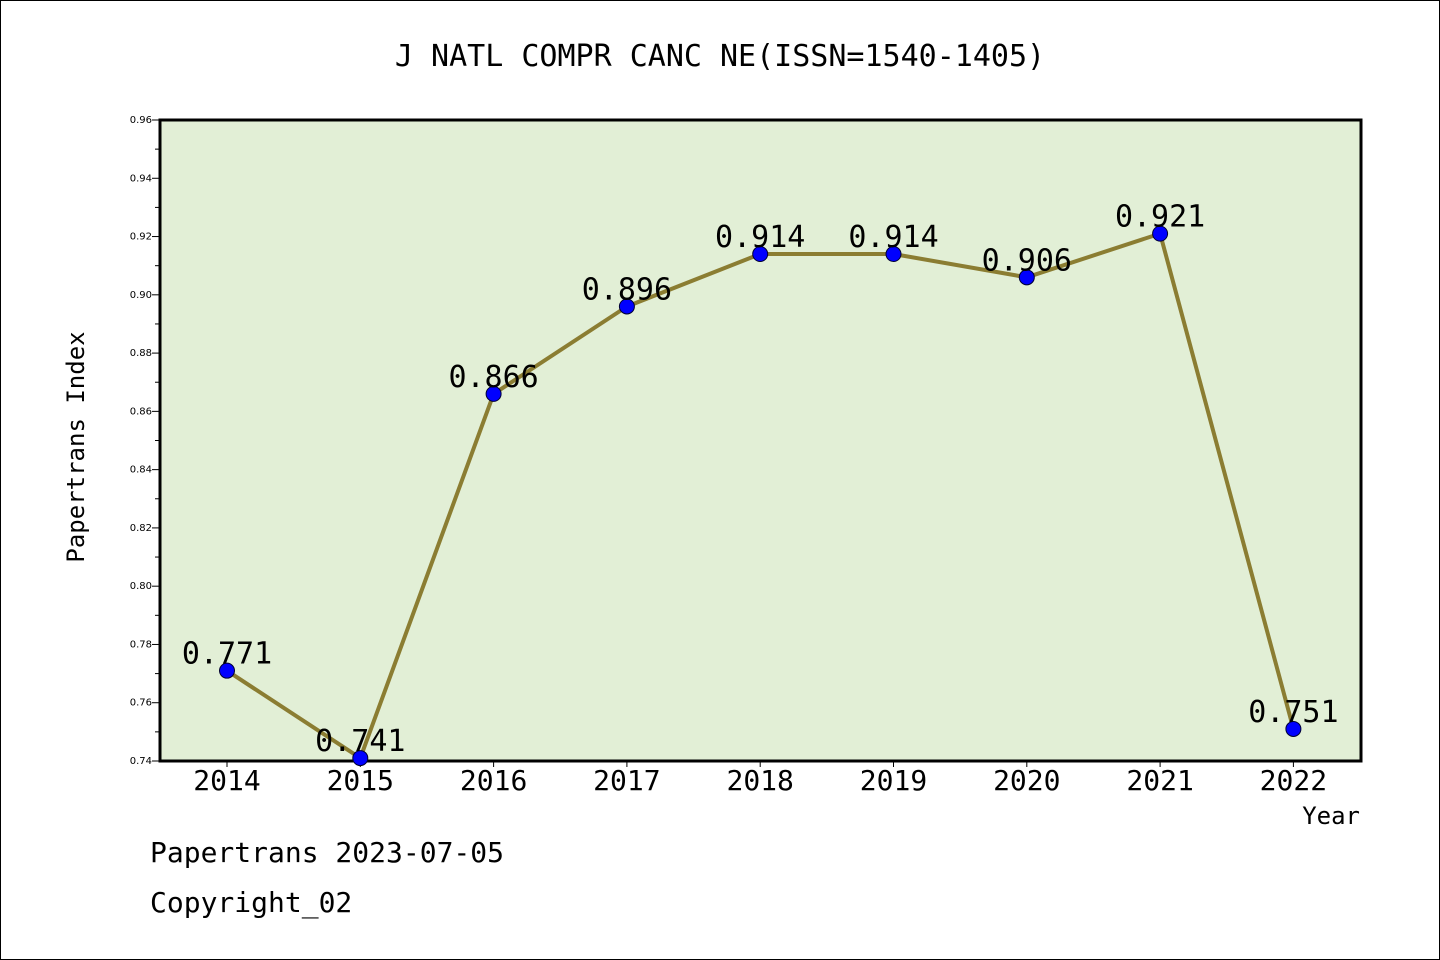 The width and height of the screenshot is (1440, 960). I want to click on x-tick-label: 2018, so click(759, 780).